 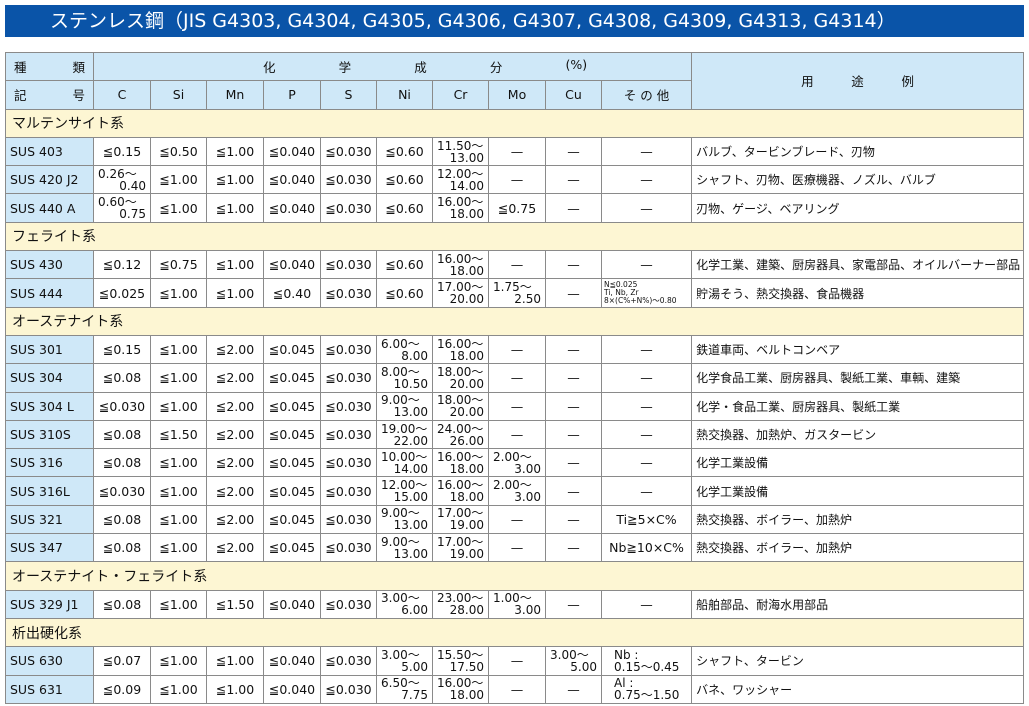 What do you see at coordinates (857, 406) in the screenshot?
I see `usage-cell: 化学・食品工業、厨房器具、製紙工業` at bounding box center [857, 406].